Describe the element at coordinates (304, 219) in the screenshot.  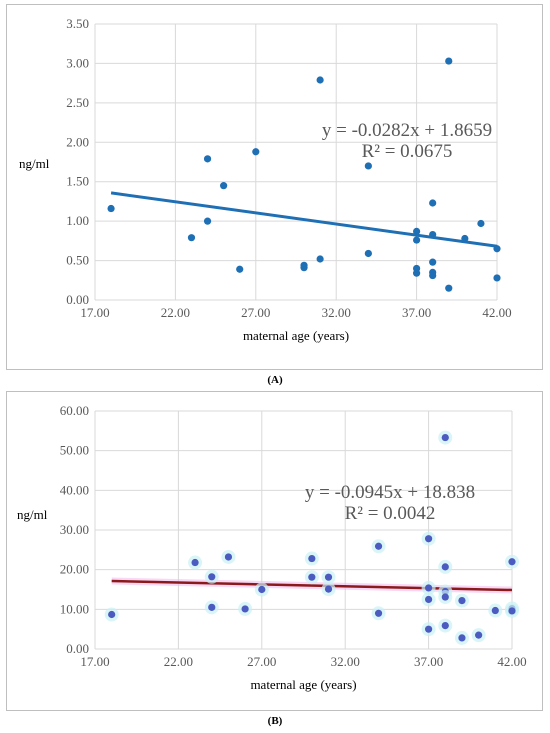
I see `trendline` at that location.